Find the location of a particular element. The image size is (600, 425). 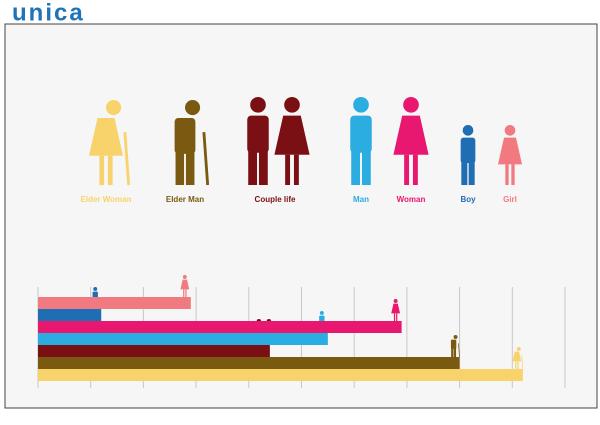

legend-label: Man is located at coordinates (361, 199).